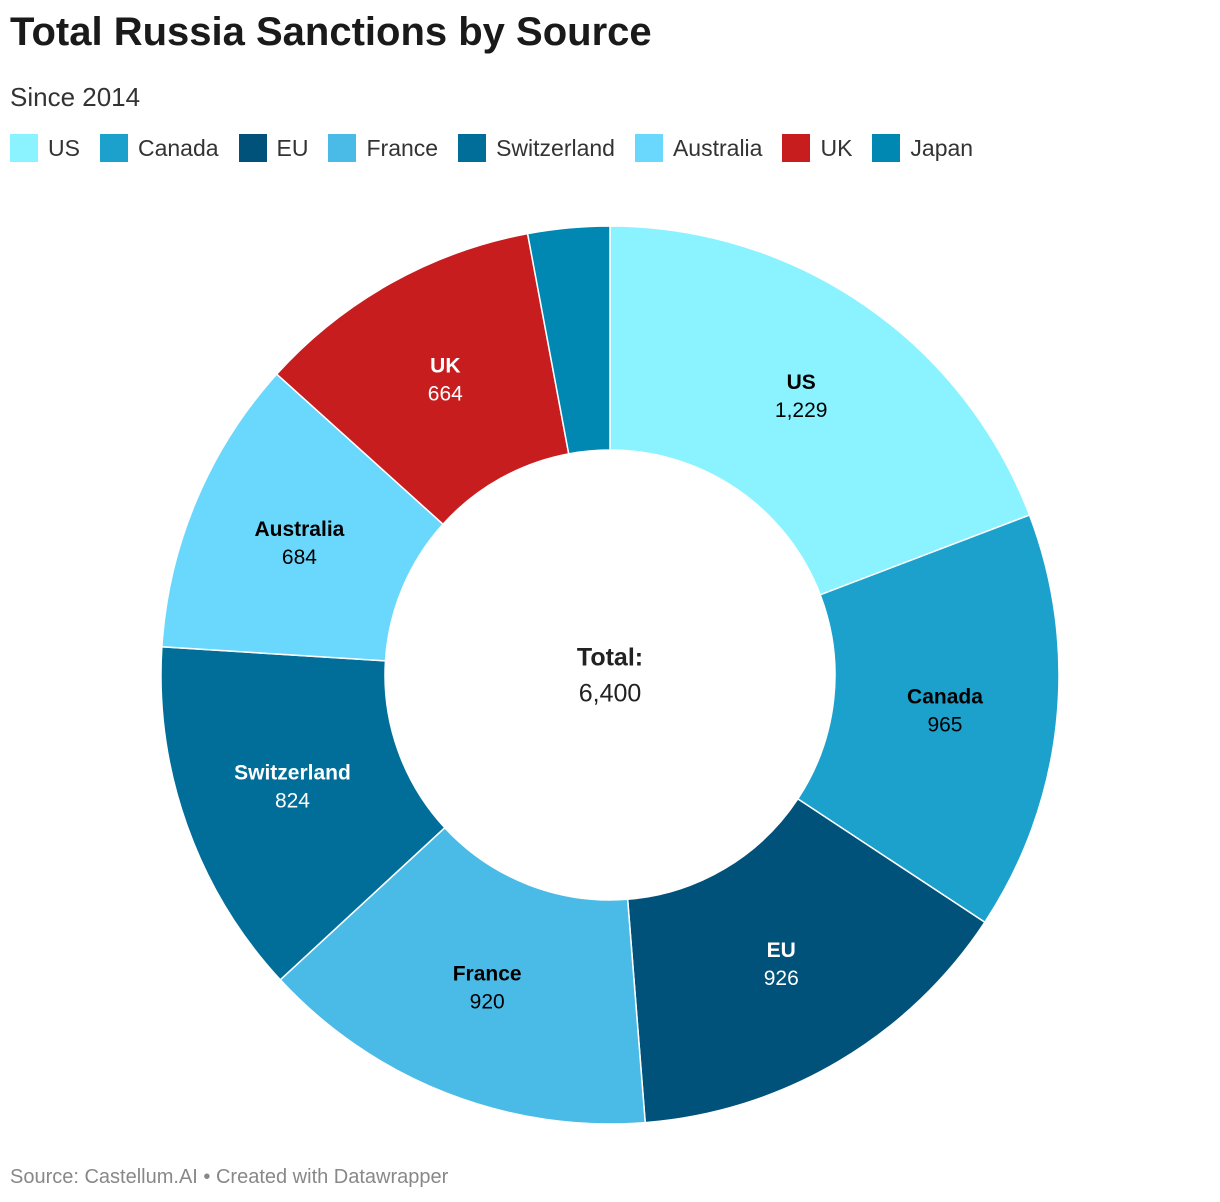 Image resolution: width=1220 pixels, height=1202 pixels. What do you see at coordinates (944, 724) in the screenshot?
I see `slice-value: 965` at bounding box center [944, 724].